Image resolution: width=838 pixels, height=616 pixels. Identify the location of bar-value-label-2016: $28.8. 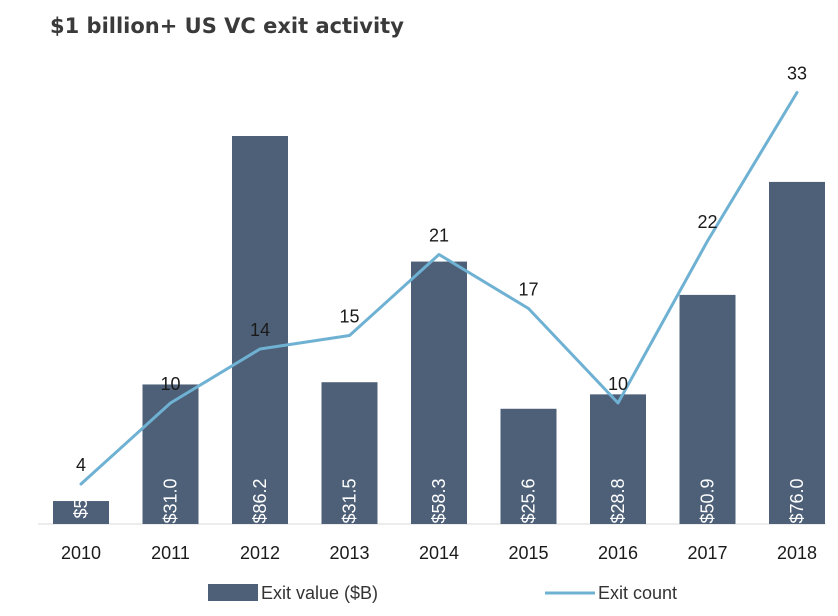
(618, 500).